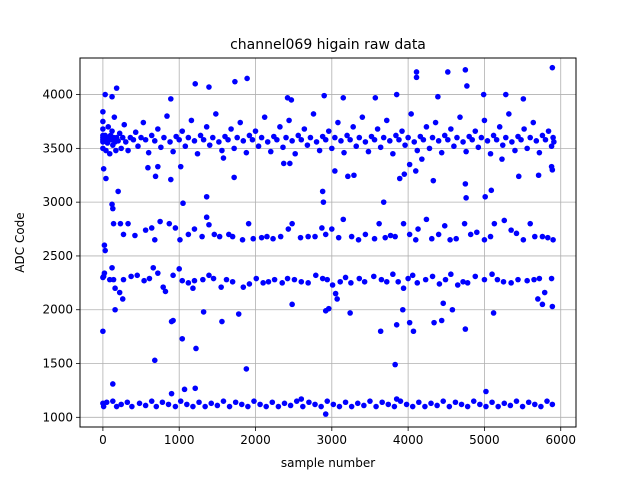 This screenshot has width=640, height=480. What do you see at coordinates (57, 256) in the screenshot?
I see `y-tick-label: 2500` at bounding box center [57, 256].